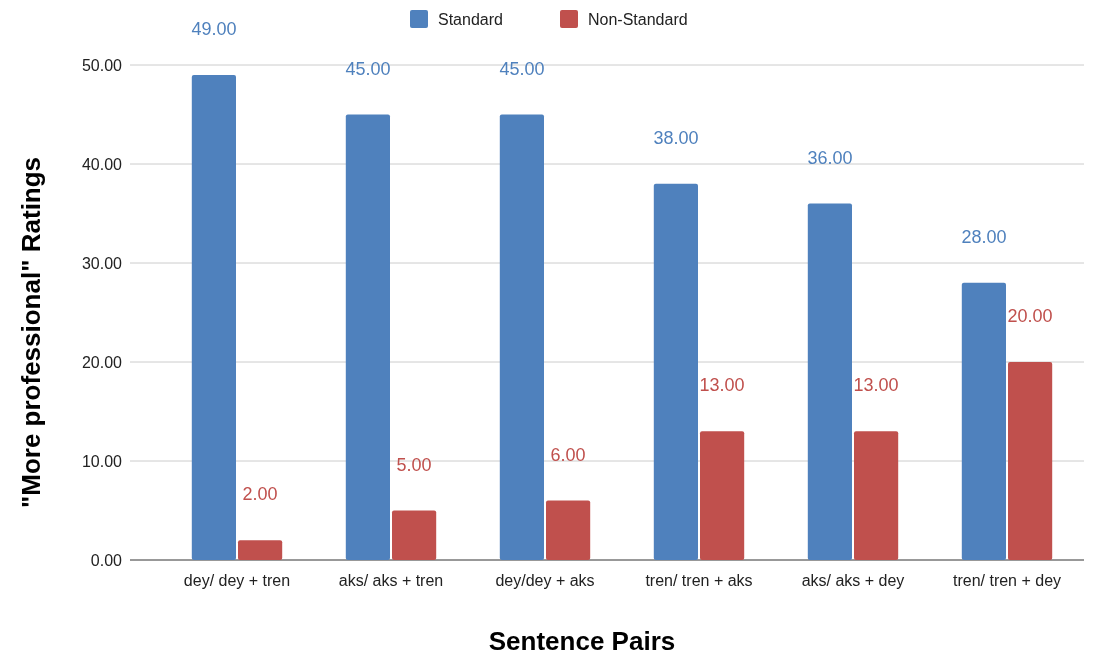 The width and height of the screenshot is (1099, 662). Describe the element at coordinates (676, 137) in the screenshot. I see `data-label: 38.00` at that location.